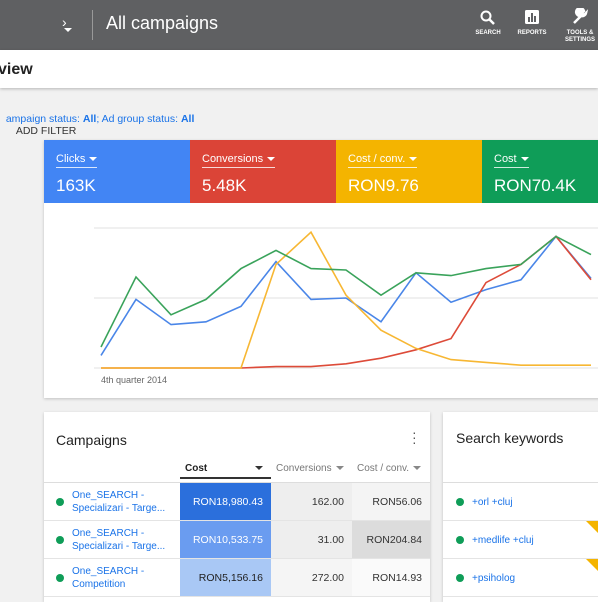 The width and height of the screenshot is (598, 602). What do you see at coordinates (494, 578) in the screenshot?
I see `keyword: +psiholog` at bounding box center [494, 578].